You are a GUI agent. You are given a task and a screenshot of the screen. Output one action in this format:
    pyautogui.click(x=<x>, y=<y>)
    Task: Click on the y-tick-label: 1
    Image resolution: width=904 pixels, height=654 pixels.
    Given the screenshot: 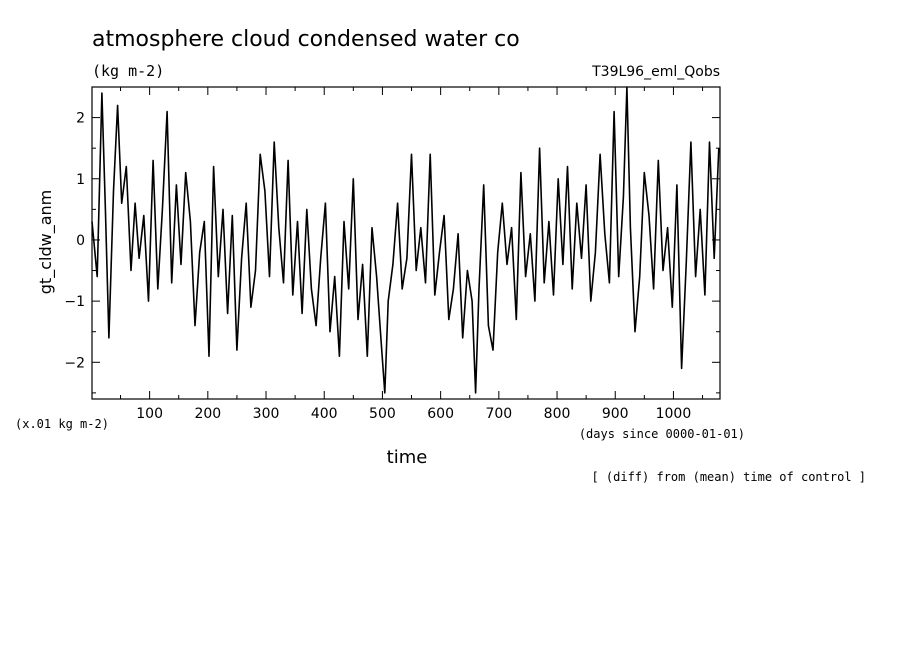 What is the action you would take?
    pyautogui.click(x=80, y=180)
    